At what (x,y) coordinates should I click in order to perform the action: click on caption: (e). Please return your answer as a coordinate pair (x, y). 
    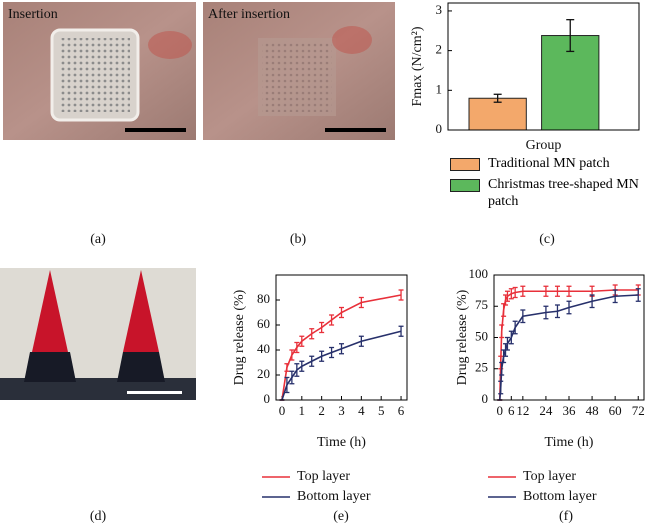
    Looking at the image, I should click on (341, 516).